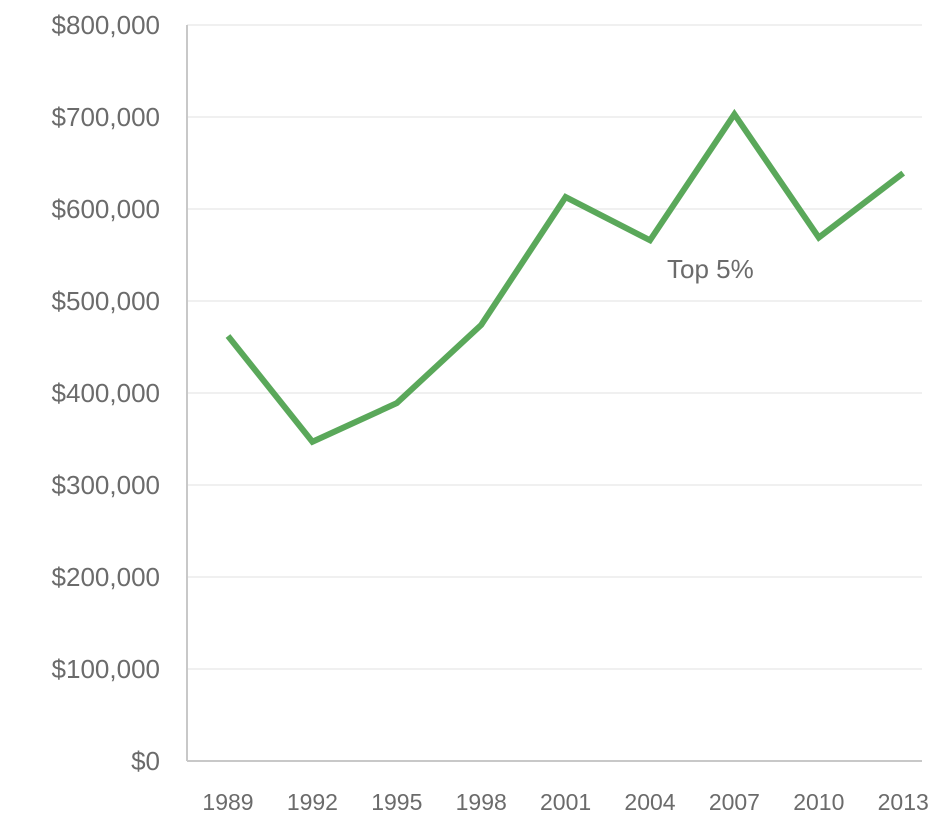 The height and width of the screenshot is (815, 936). What do you see at coordinates (106, 577) in the screenshot?
I see `y-tick-label: $200,000` at bounding box center [106, 577].